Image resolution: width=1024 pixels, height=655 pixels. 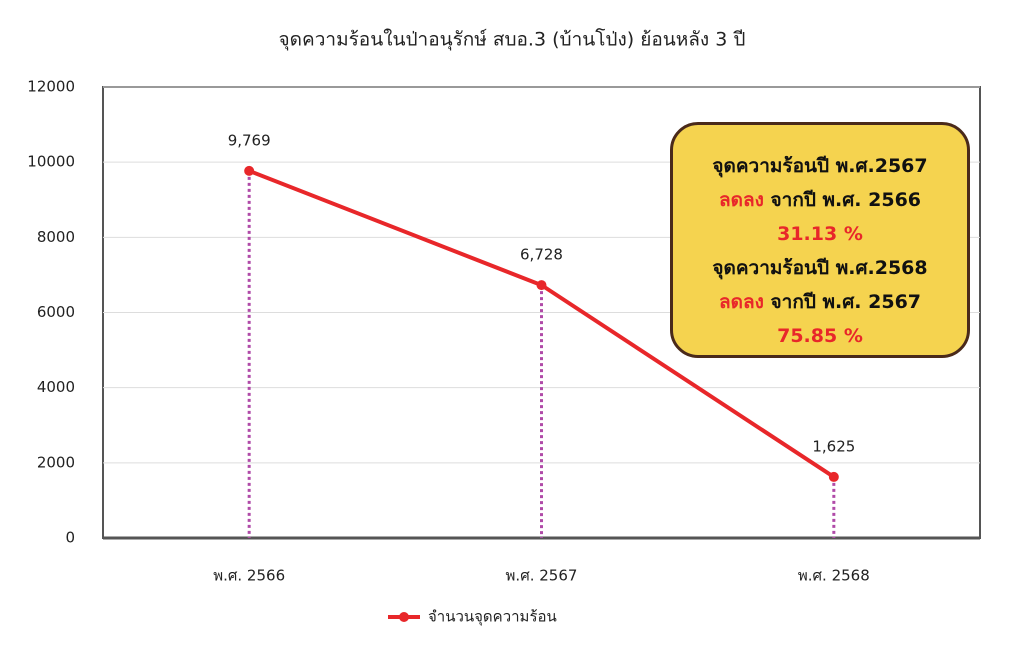 I want to click on annotation-text: จากปี พ.ศ. 2567, so click(x=846, y=302).